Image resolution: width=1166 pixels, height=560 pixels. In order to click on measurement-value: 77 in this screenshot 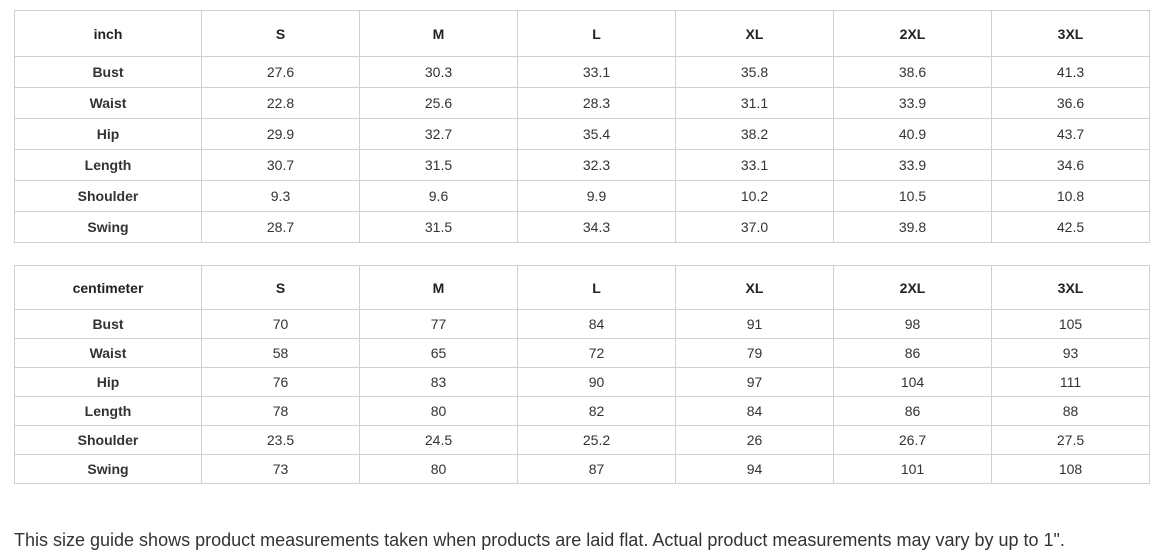, I will do `click(438, 324)`.